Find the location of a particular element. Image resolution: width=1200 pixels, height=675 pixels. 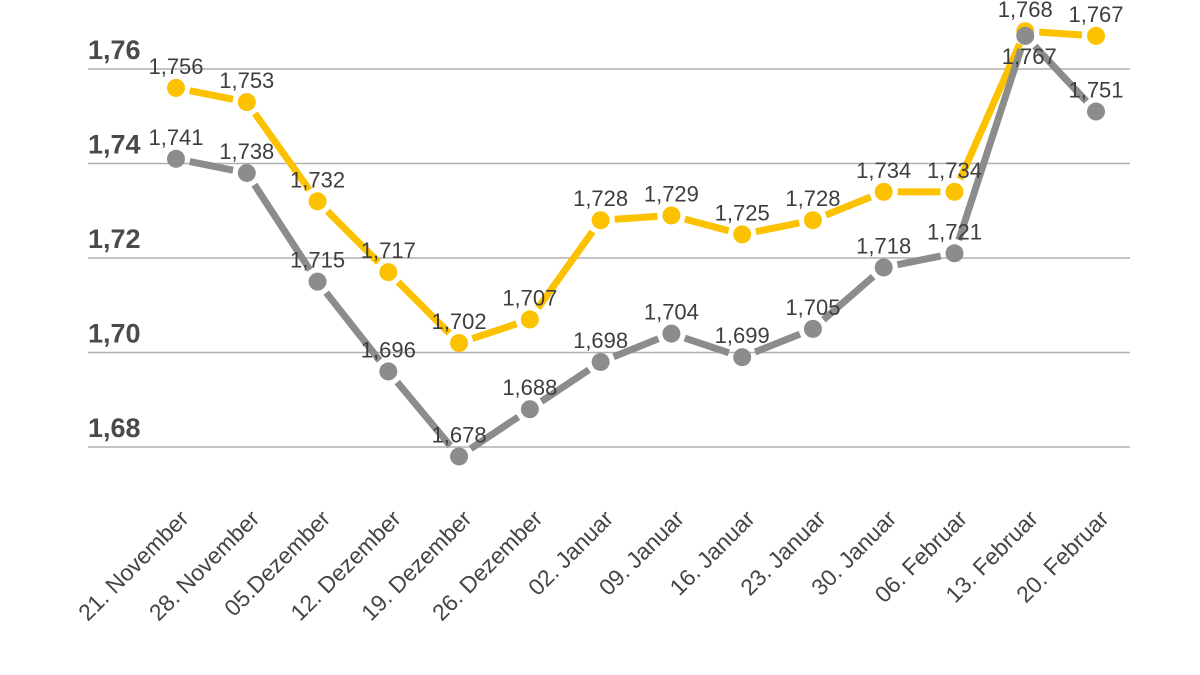

point-label: 1,768 is located at coordinates (1025, 11).